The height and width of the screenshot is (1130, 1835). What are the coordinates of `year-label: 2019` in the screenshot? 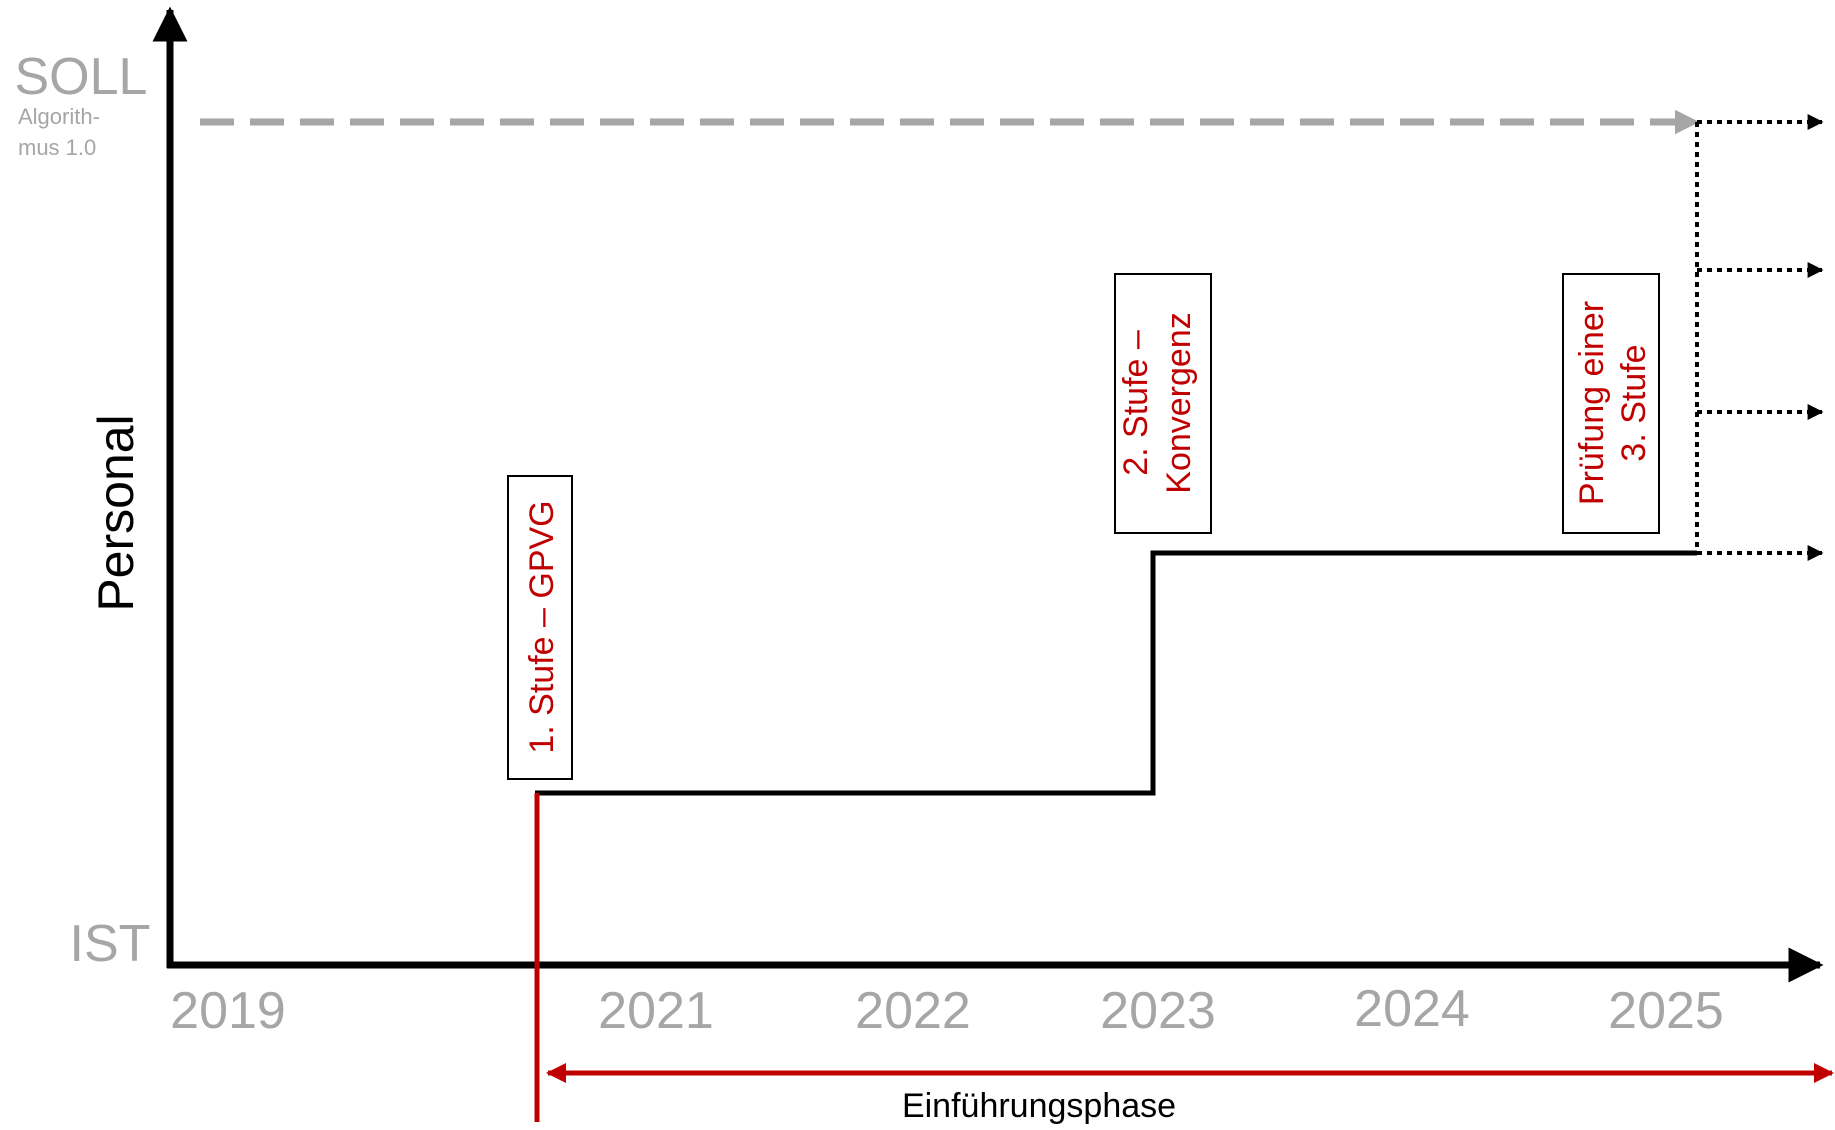 It's located at (228, 1011).